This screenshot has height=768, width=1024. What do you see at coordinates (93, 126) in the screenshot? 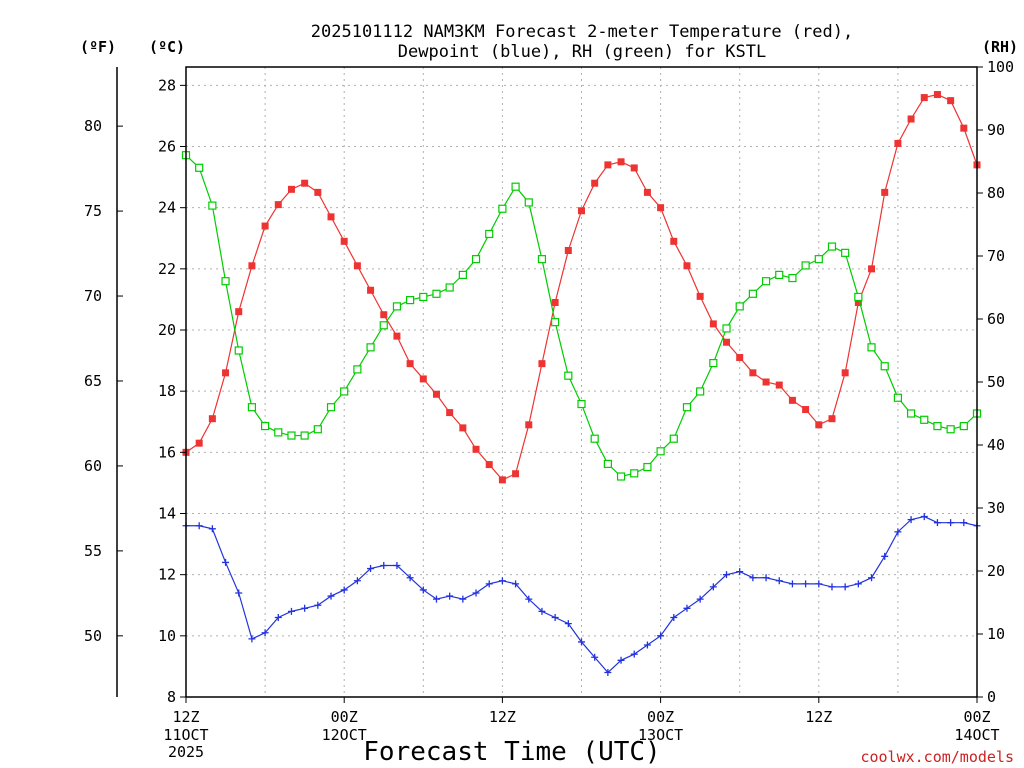
I see `fahrenheit-tick-label: 80` at bounding box center [93, 126].